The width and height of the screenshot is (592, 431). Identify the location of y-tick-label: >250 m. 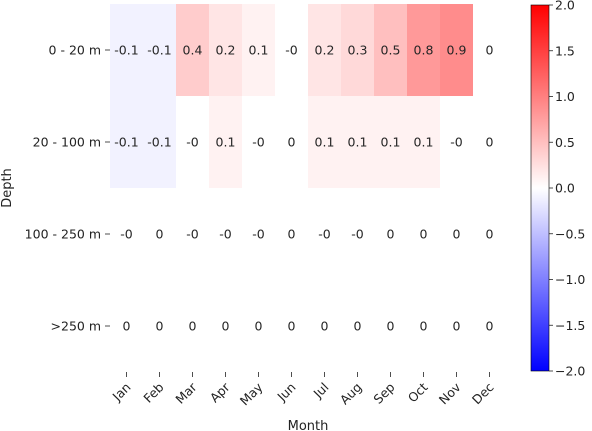
(76, 326).